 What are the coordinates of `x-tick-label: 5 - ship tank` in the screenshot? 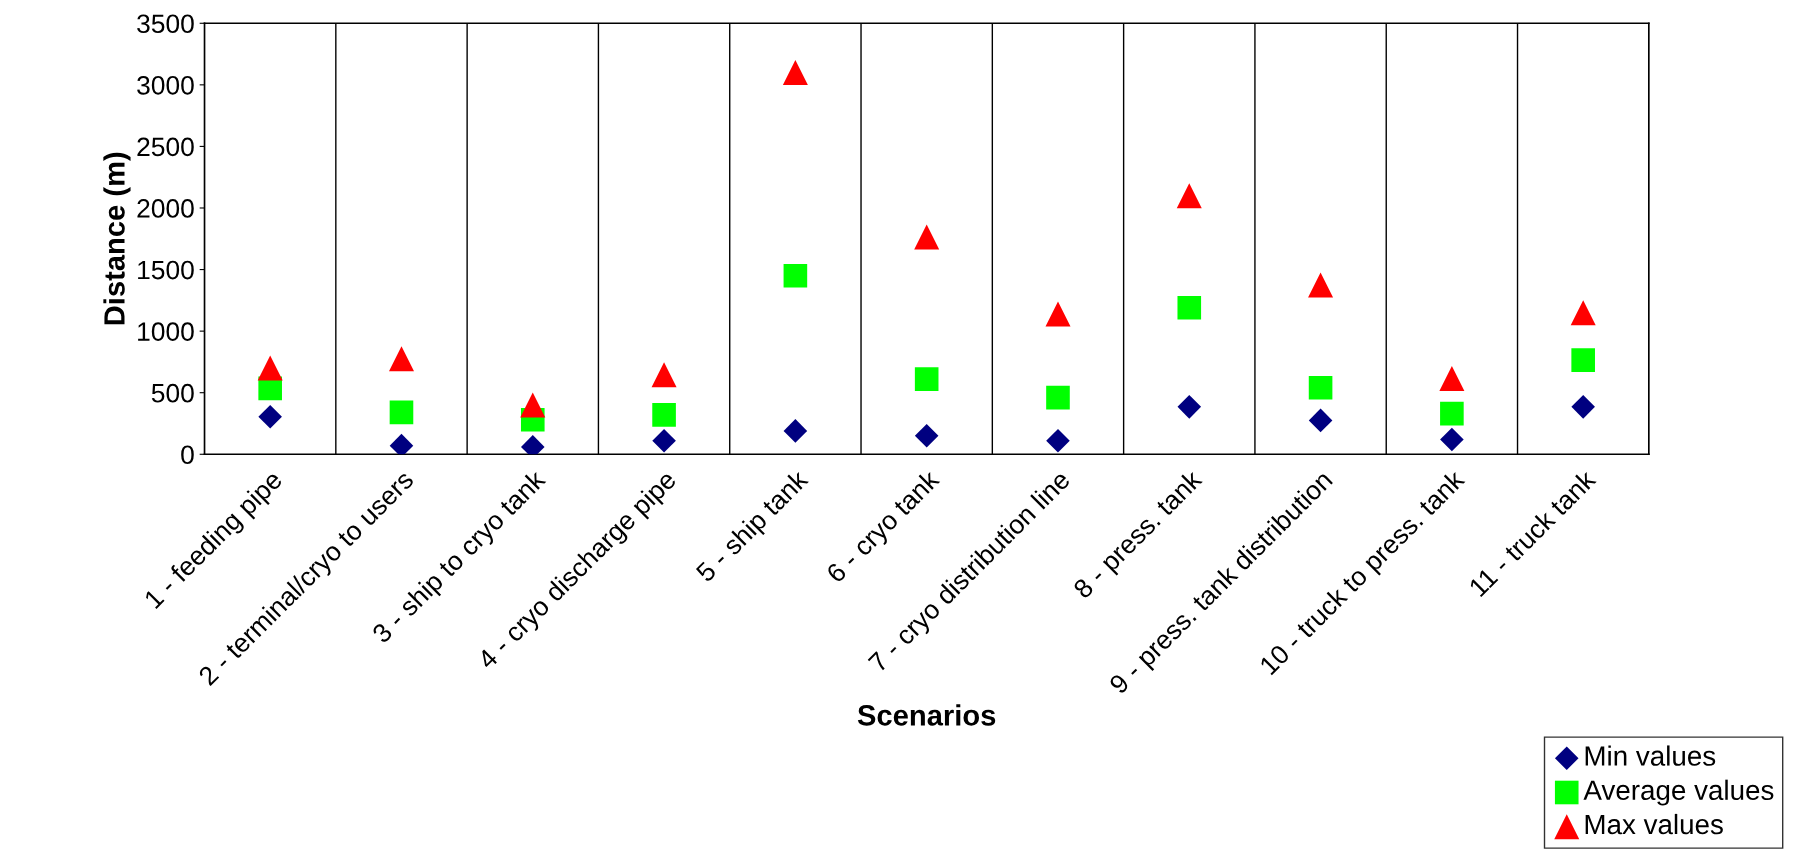 It's located at (753, 527).